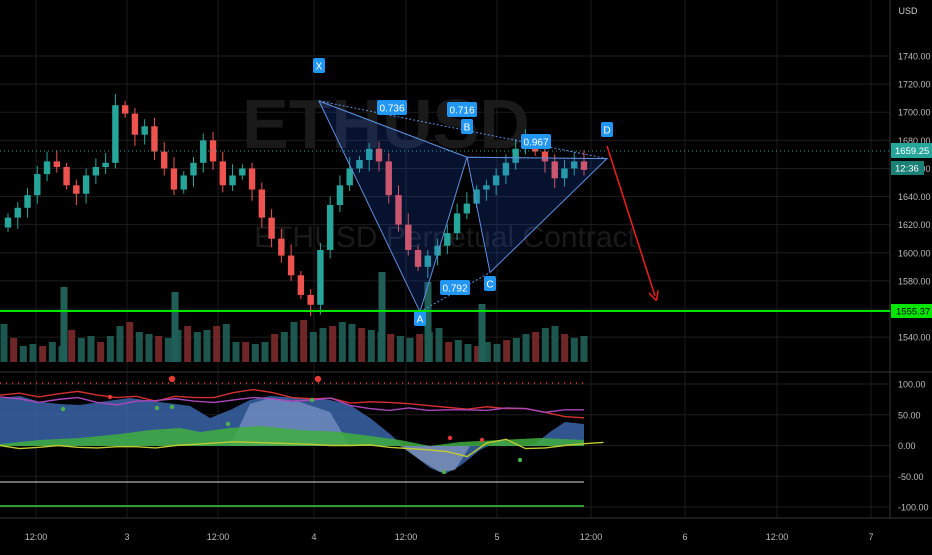  What do you see at coordinates (914, 281) in the screenshot?
I see `price-axis-label: 1580.00` at bounding box center [914, 281].